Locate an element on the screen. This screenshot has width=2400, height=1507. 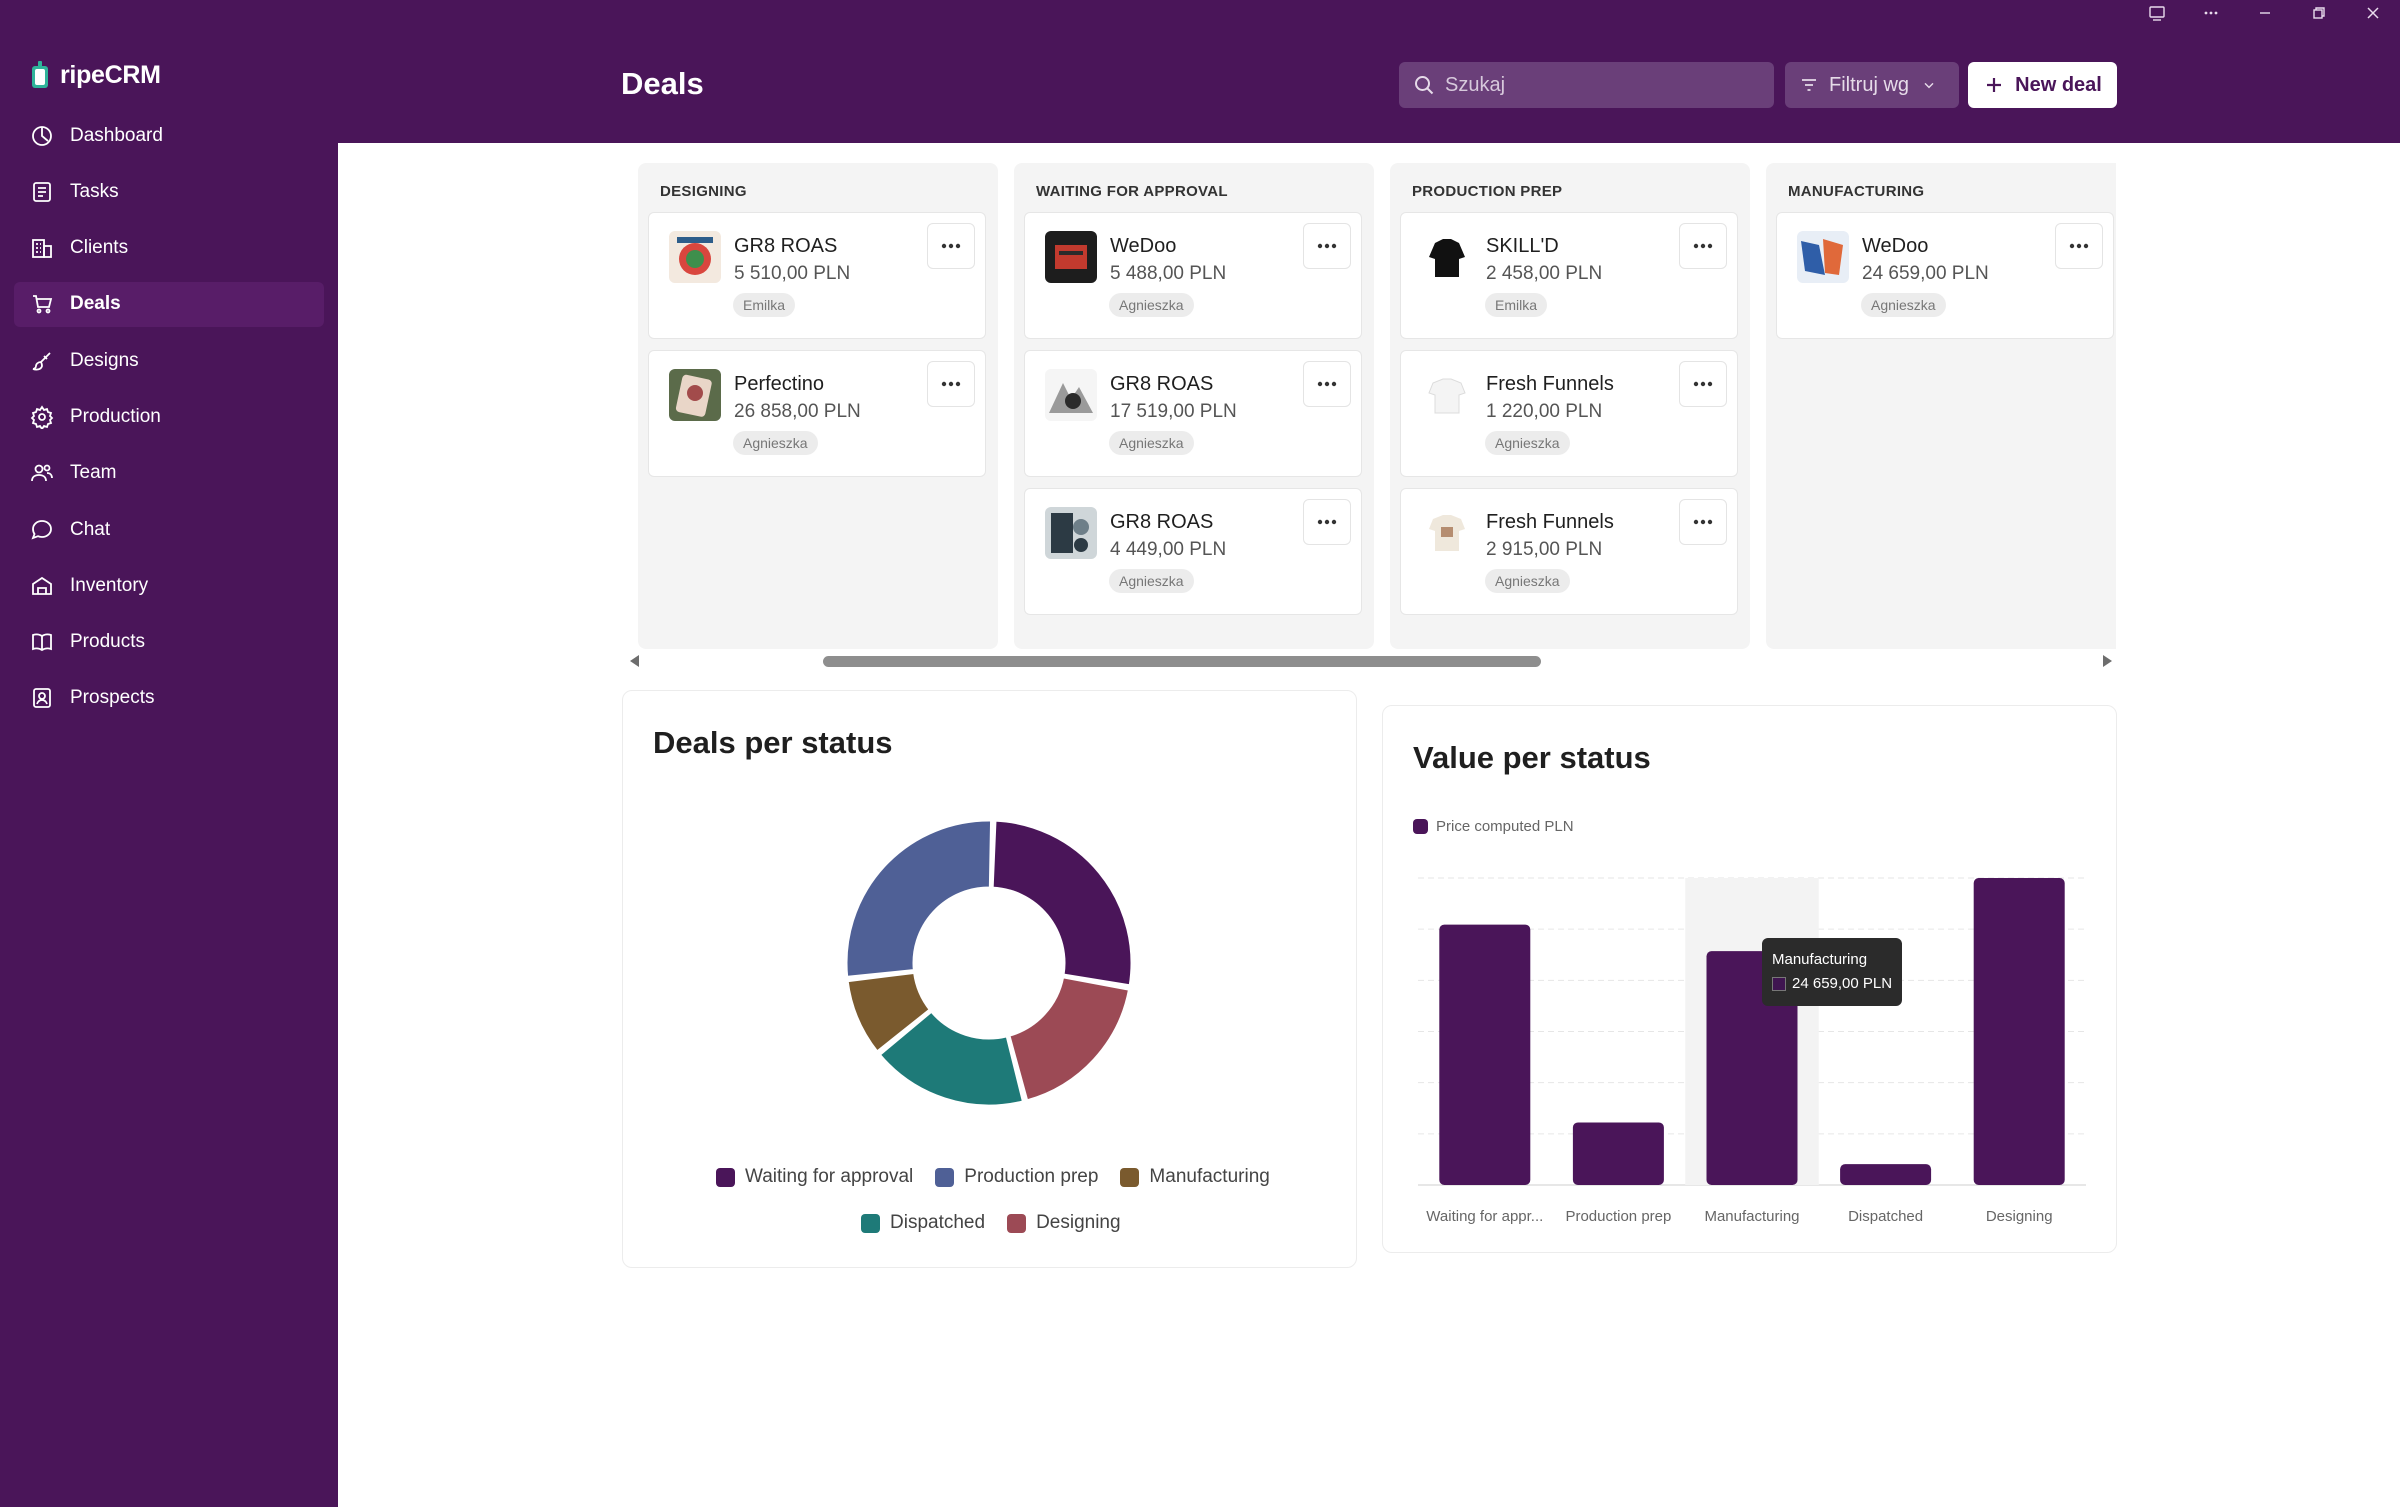
sidebar-item-label: Products is located at coordinates (107, 642).